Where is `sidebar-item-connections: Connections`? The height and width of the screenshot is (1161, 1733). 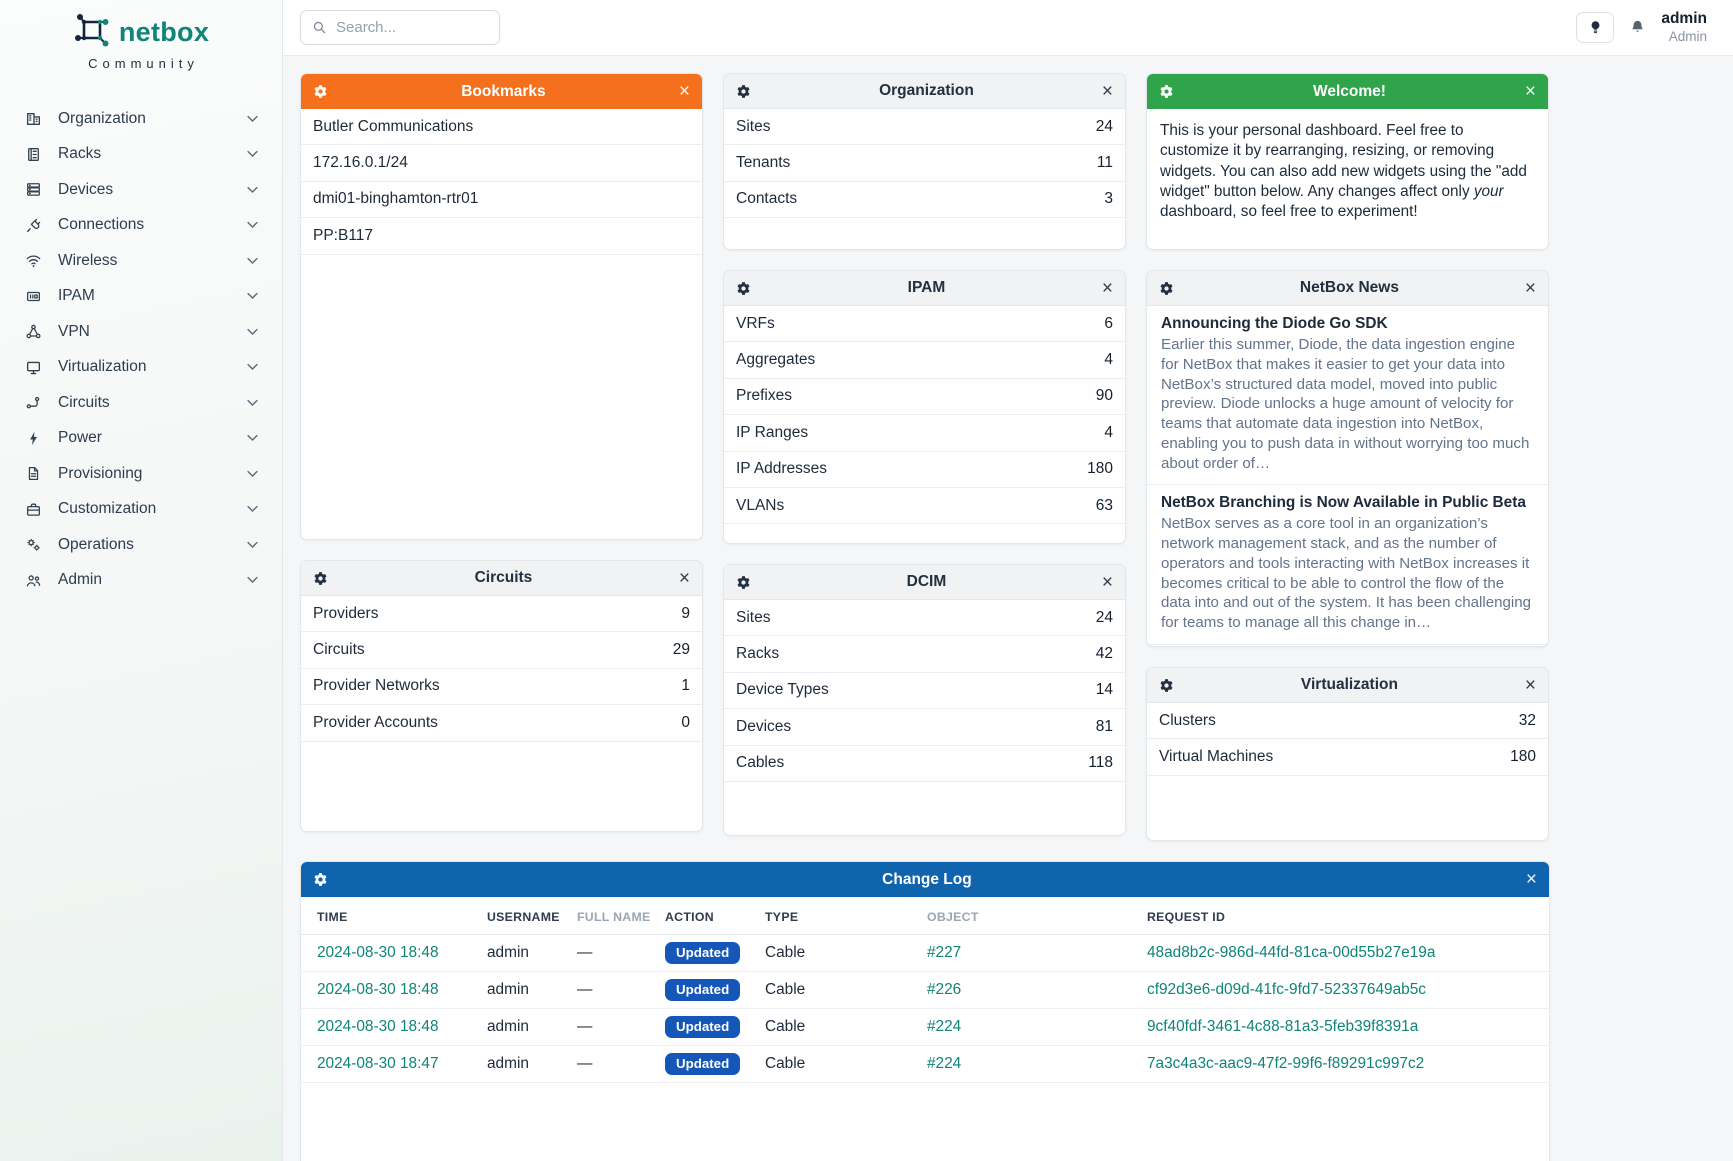 sidebar-item-connections: Connections is located at coordinates (141, 226).